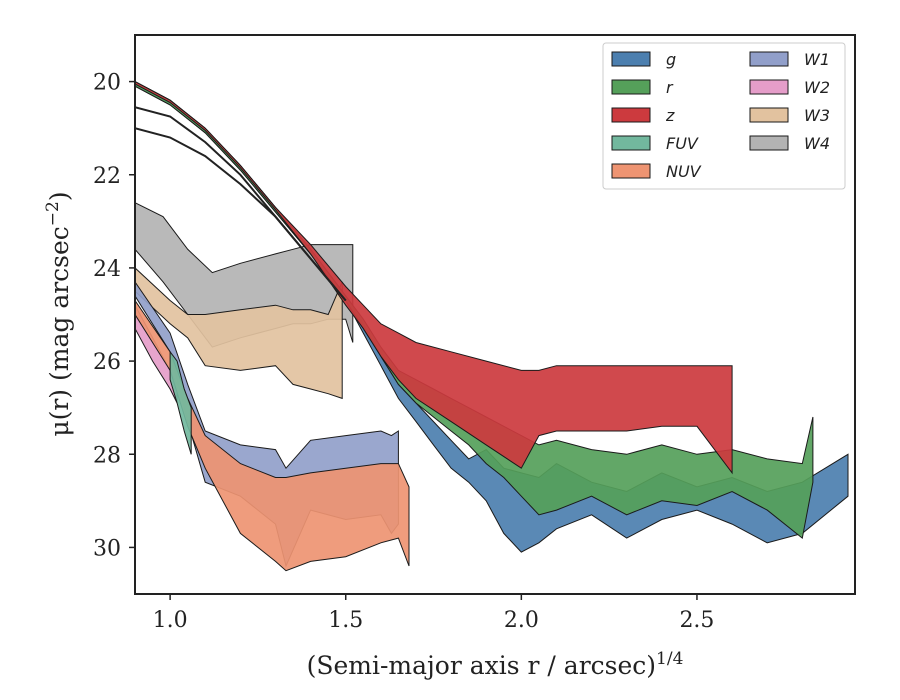 The image size is (900, 700). Describe the element at coordinates (670, 115) in the screenshot. I see `legend-label-z: z` at that location.